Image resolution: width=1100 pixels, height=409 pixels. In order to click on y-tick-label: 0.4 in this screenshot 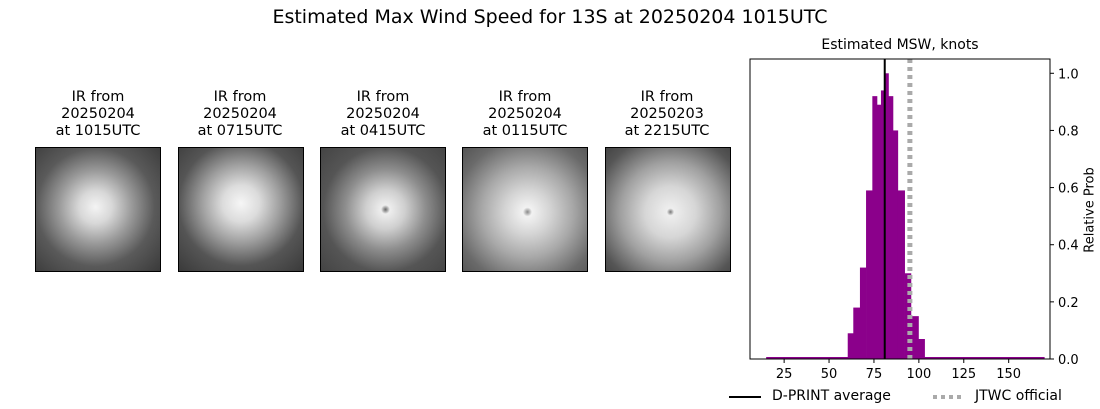, I will do `click(1068, 246)`.